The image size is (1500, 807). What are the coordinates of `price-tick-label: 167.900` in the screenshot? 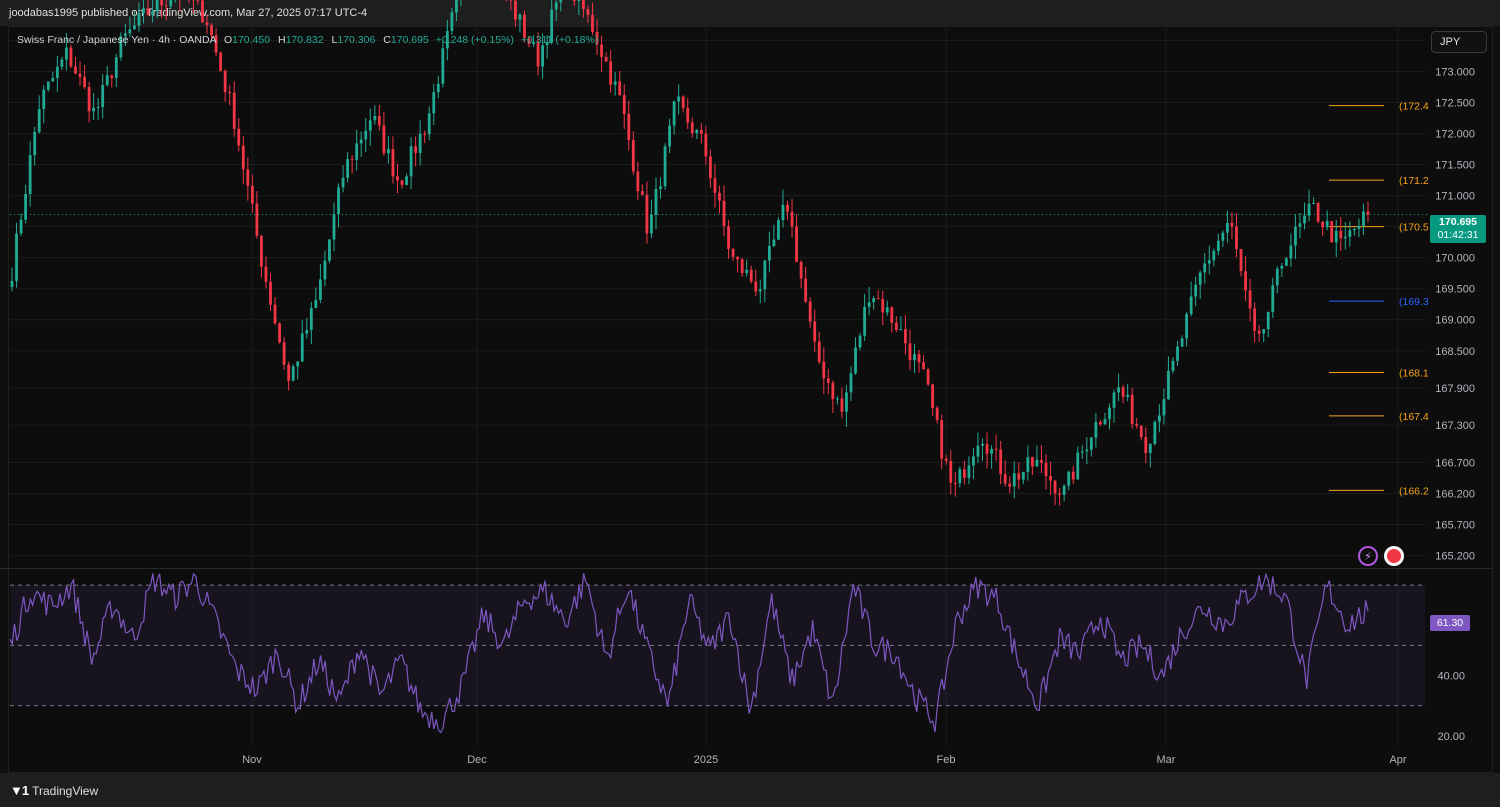 It's located at (1455, 389).